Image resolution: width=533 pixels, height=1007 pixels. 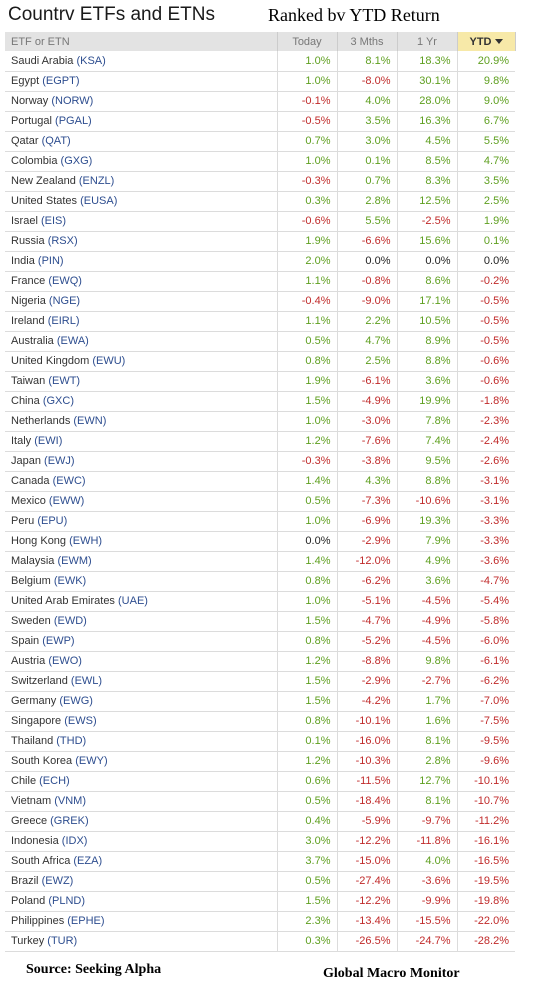 What do you see at coordinates (62, 241) in the screenshot?
I see `ticker-link: (RSX)` at bounding box center [62, 241].